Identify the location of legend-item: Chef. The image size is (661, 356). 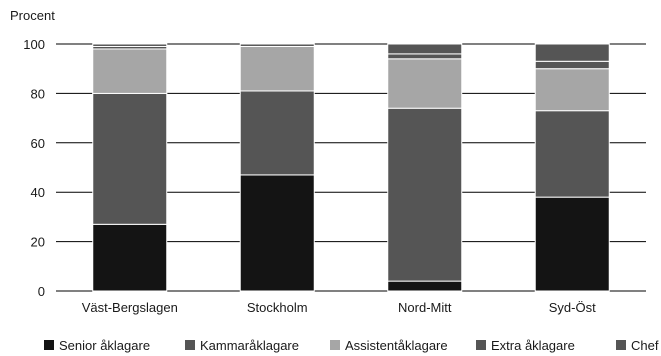
(637, 345).